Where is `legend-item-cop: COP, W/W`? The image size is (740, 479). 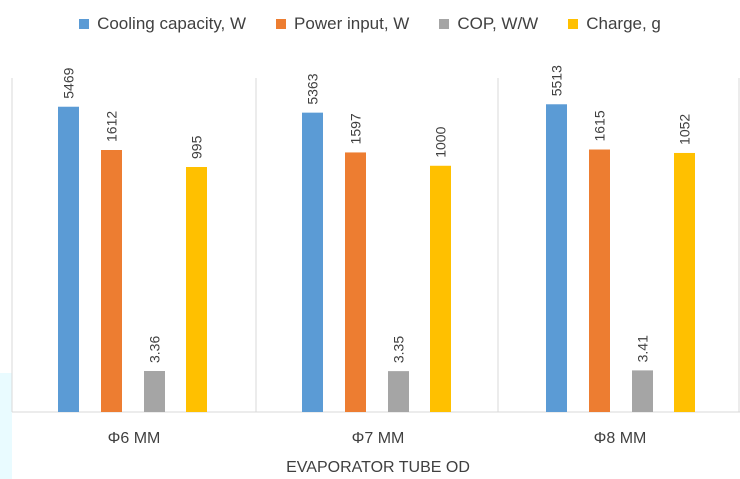 legend-item-cop: COP, W/W is located at coordinates (488, 24).